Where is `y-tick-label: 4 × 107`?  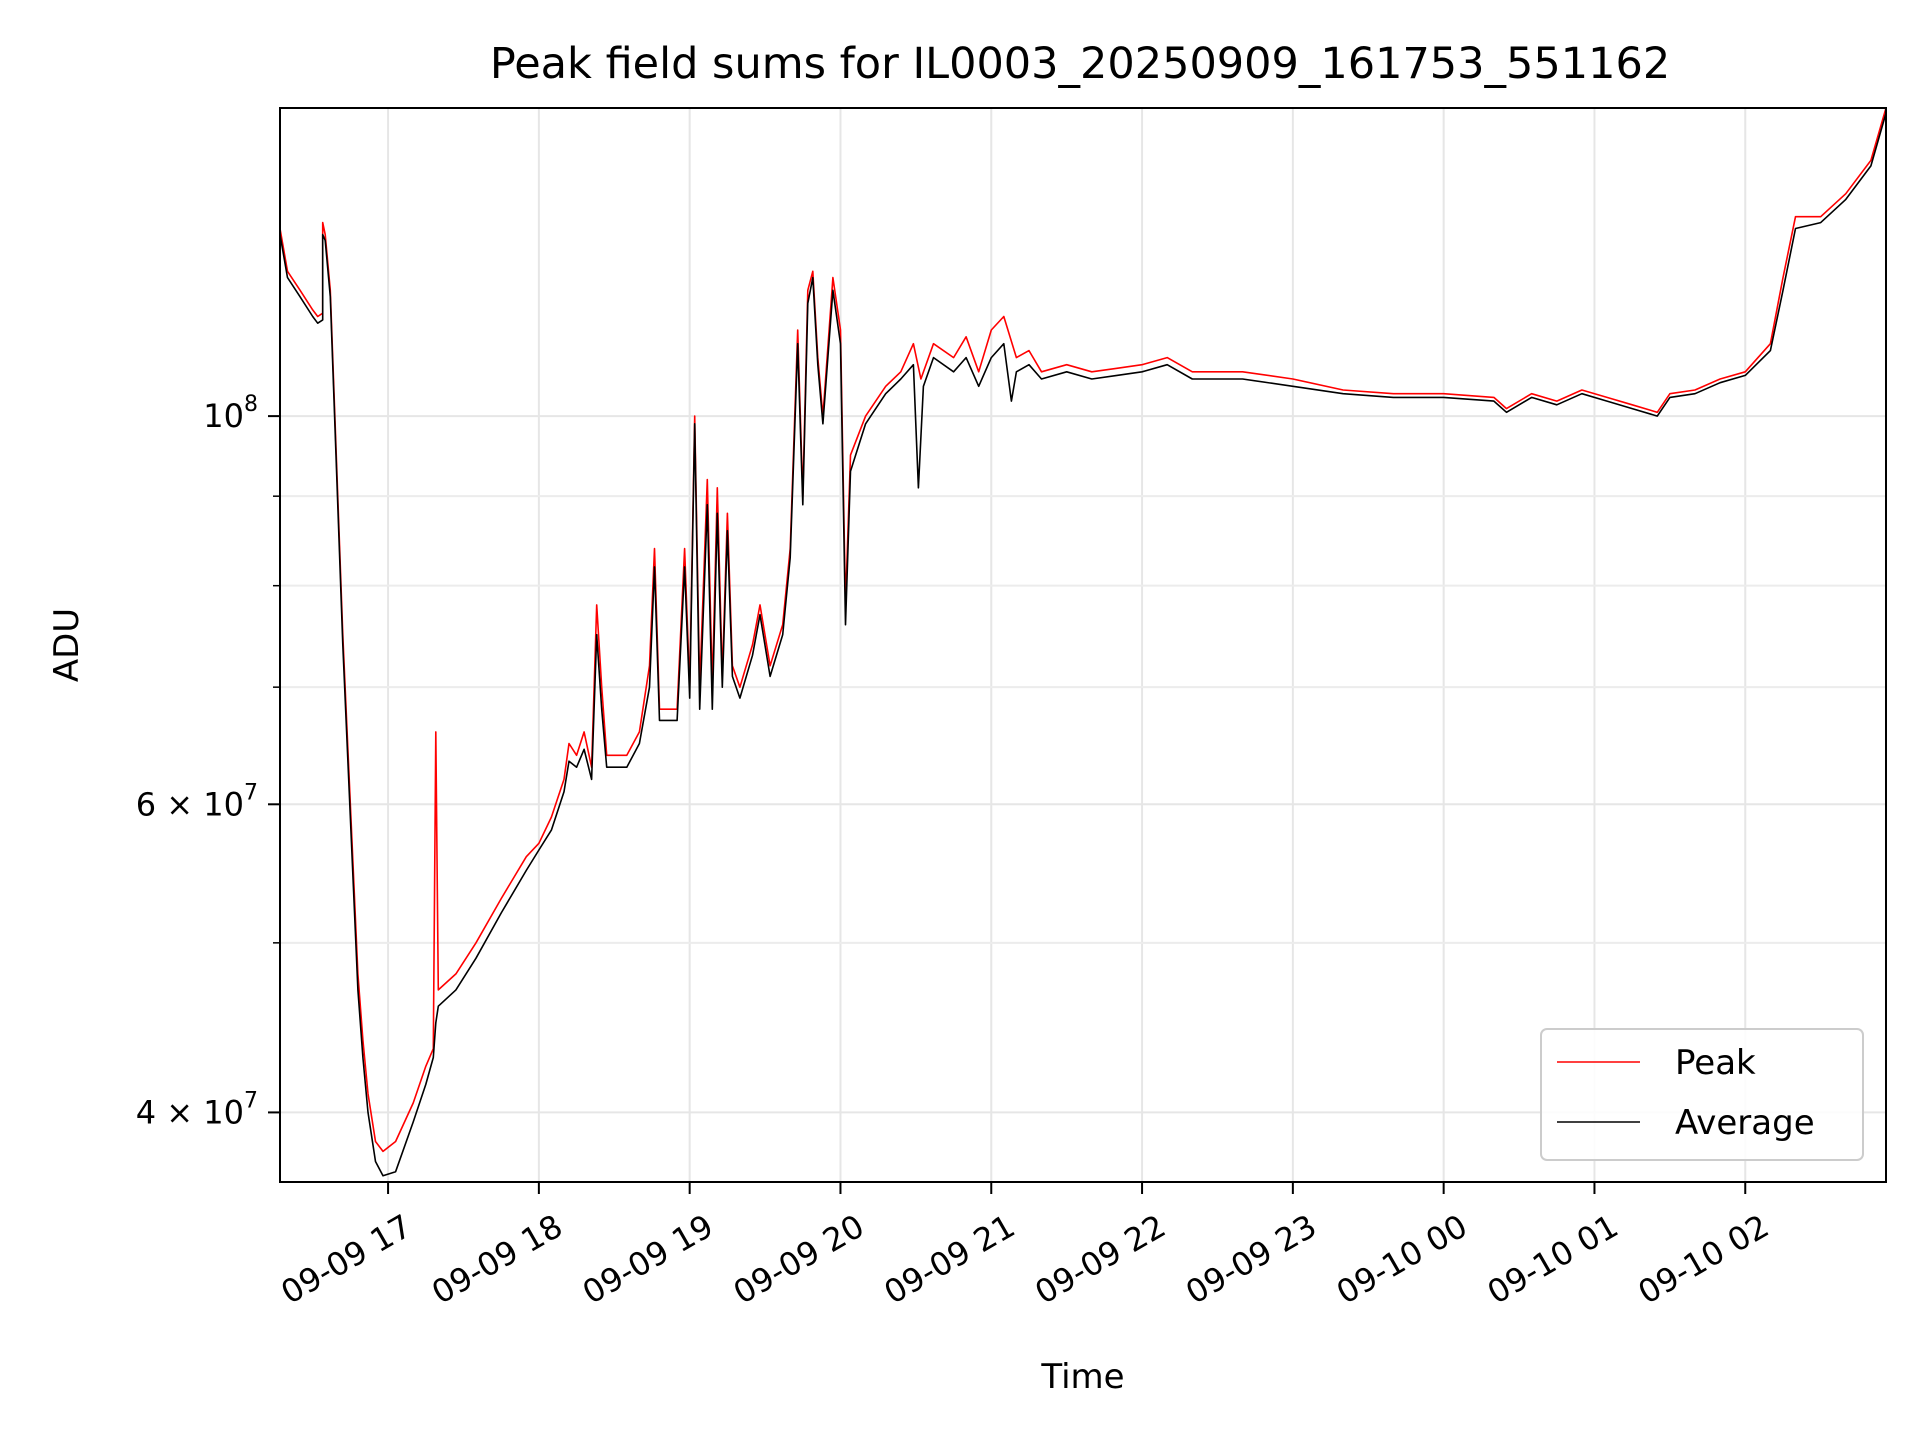
y-tick-label: 4 × 107 is located at coordinates (197, 1109).